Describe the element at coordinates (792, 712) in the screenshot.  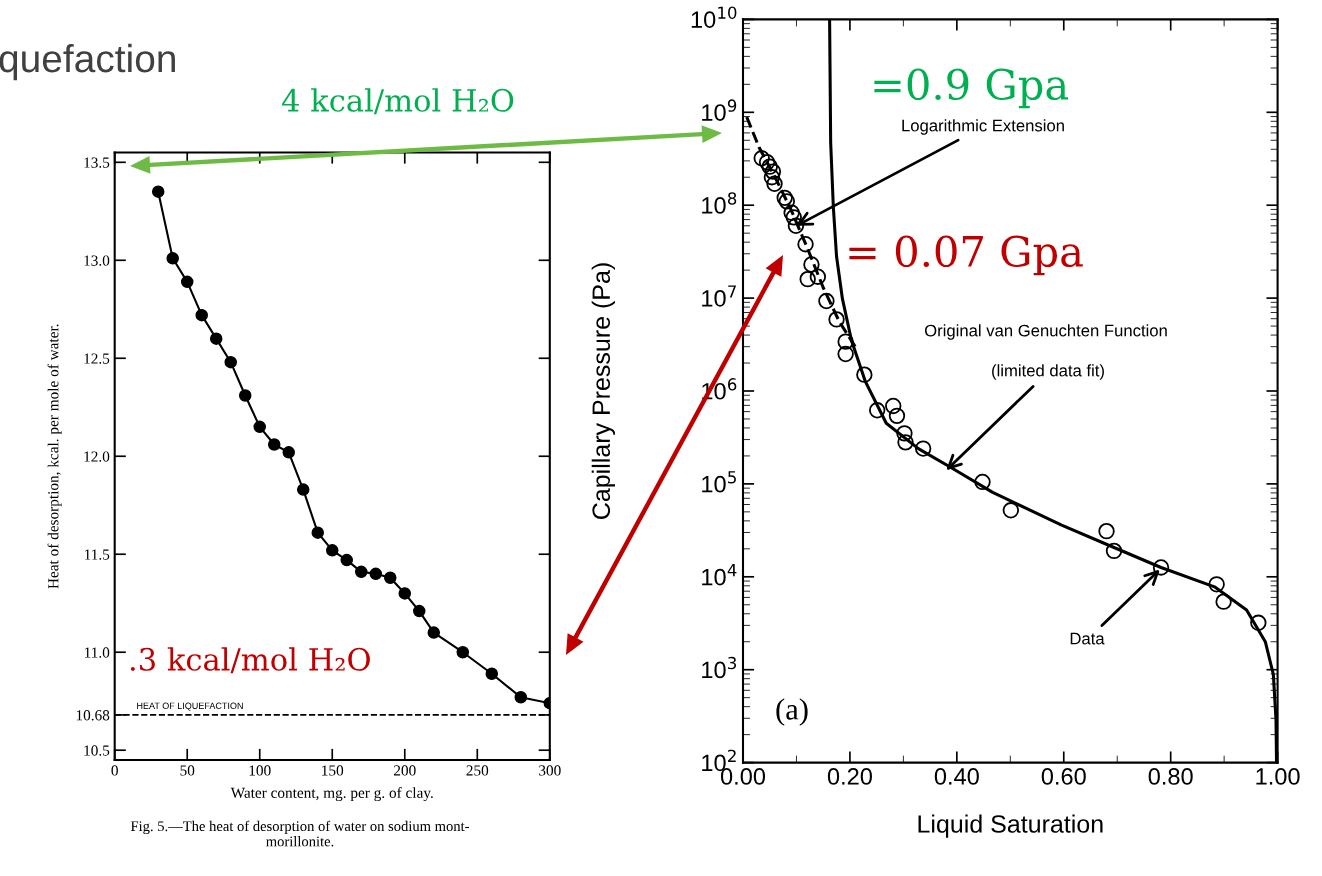
I see `annotation: (a)` at that location.